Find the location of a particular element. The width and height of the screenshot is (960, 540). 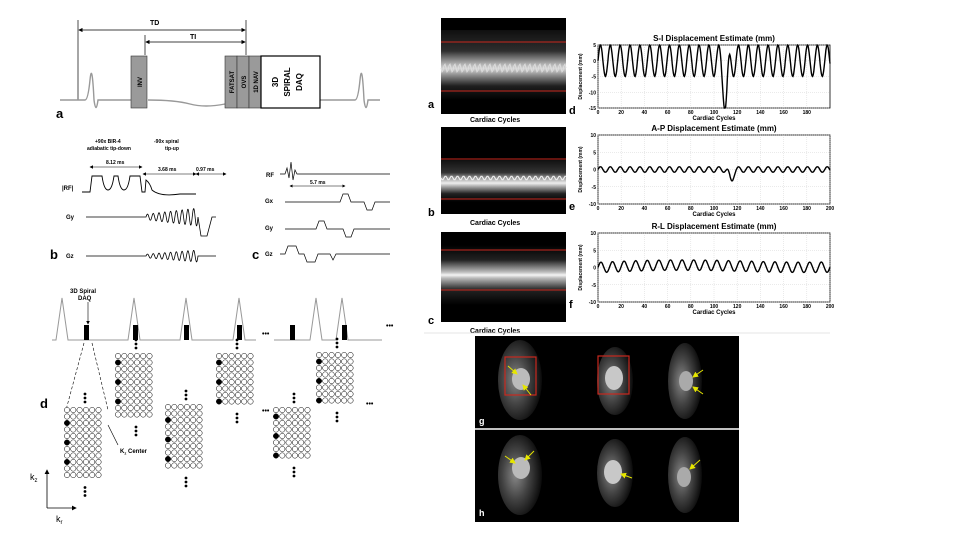

strip-b-motion is located at coordinates (503, 178).